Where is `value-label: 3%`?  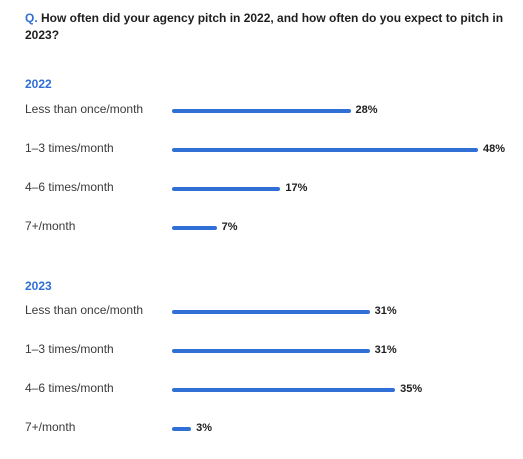 value-label: 3% is located at coordinates (204, 428).